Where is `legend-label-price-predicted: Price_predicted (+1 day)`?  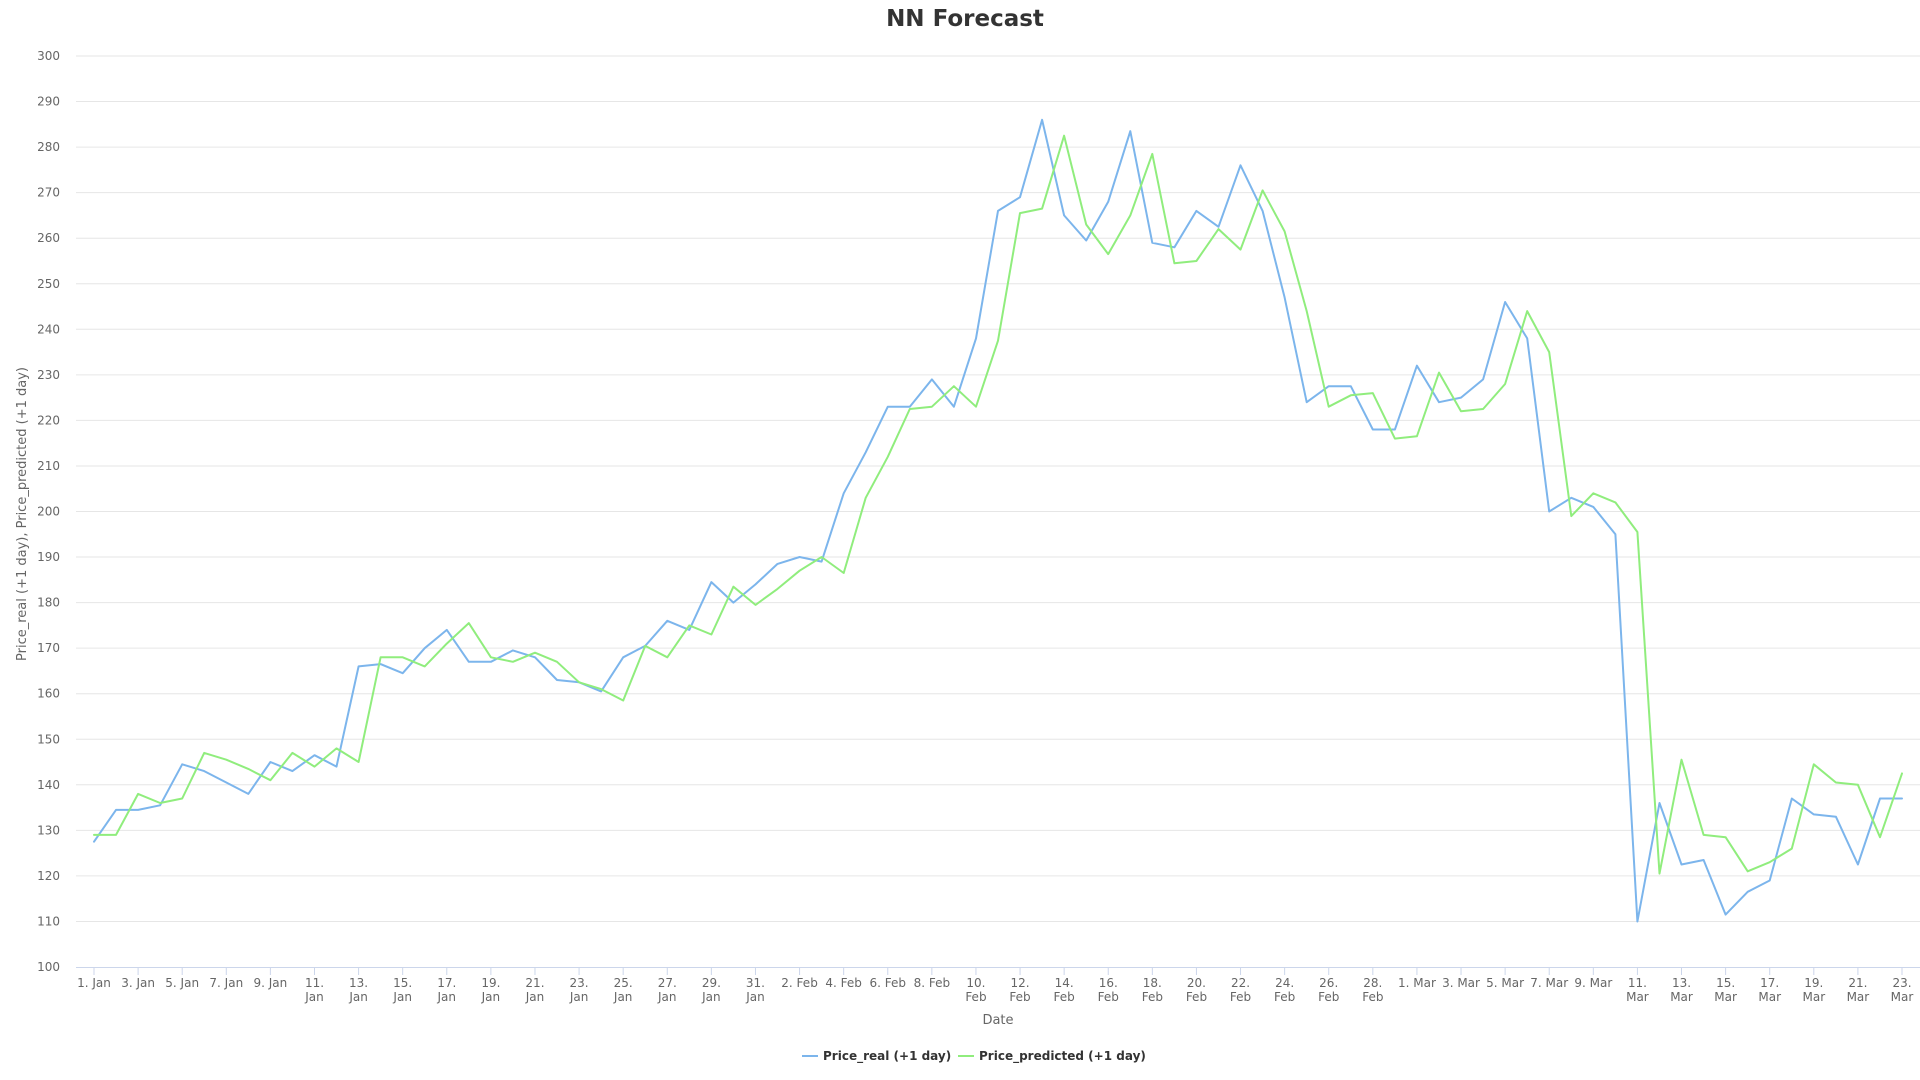 legend-label-price-predicted: Price_predicted (+1 day) is located at coordinates (1062, 1056).